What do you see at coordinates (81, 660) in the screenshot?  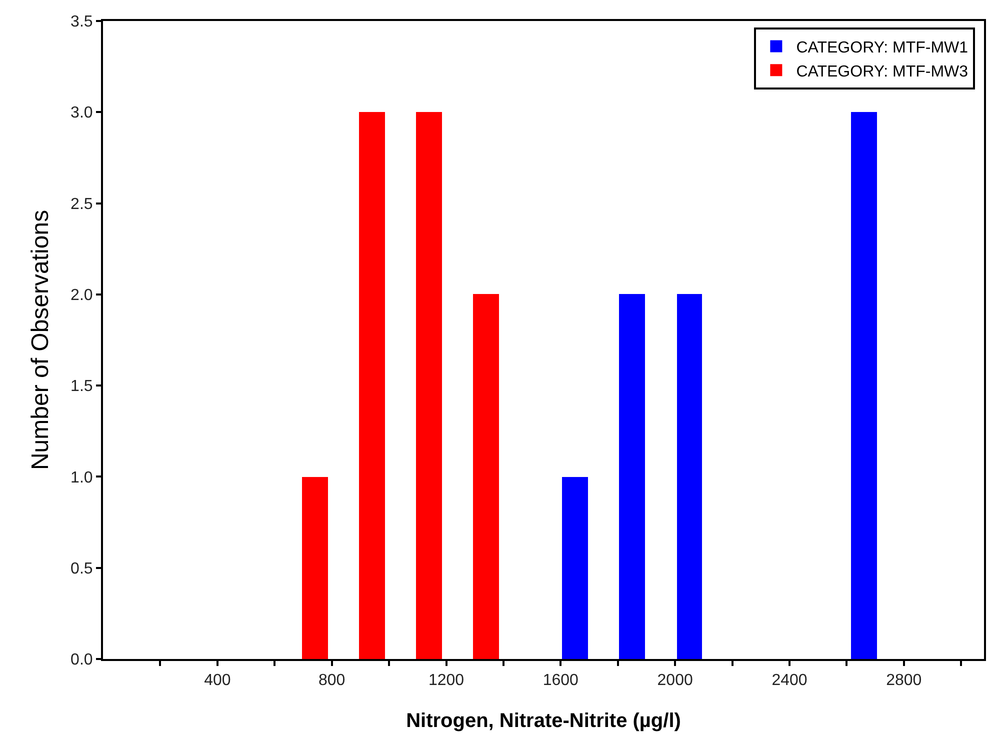 I see `y-tick-label: 0.0` at bounding box center [81, 660].